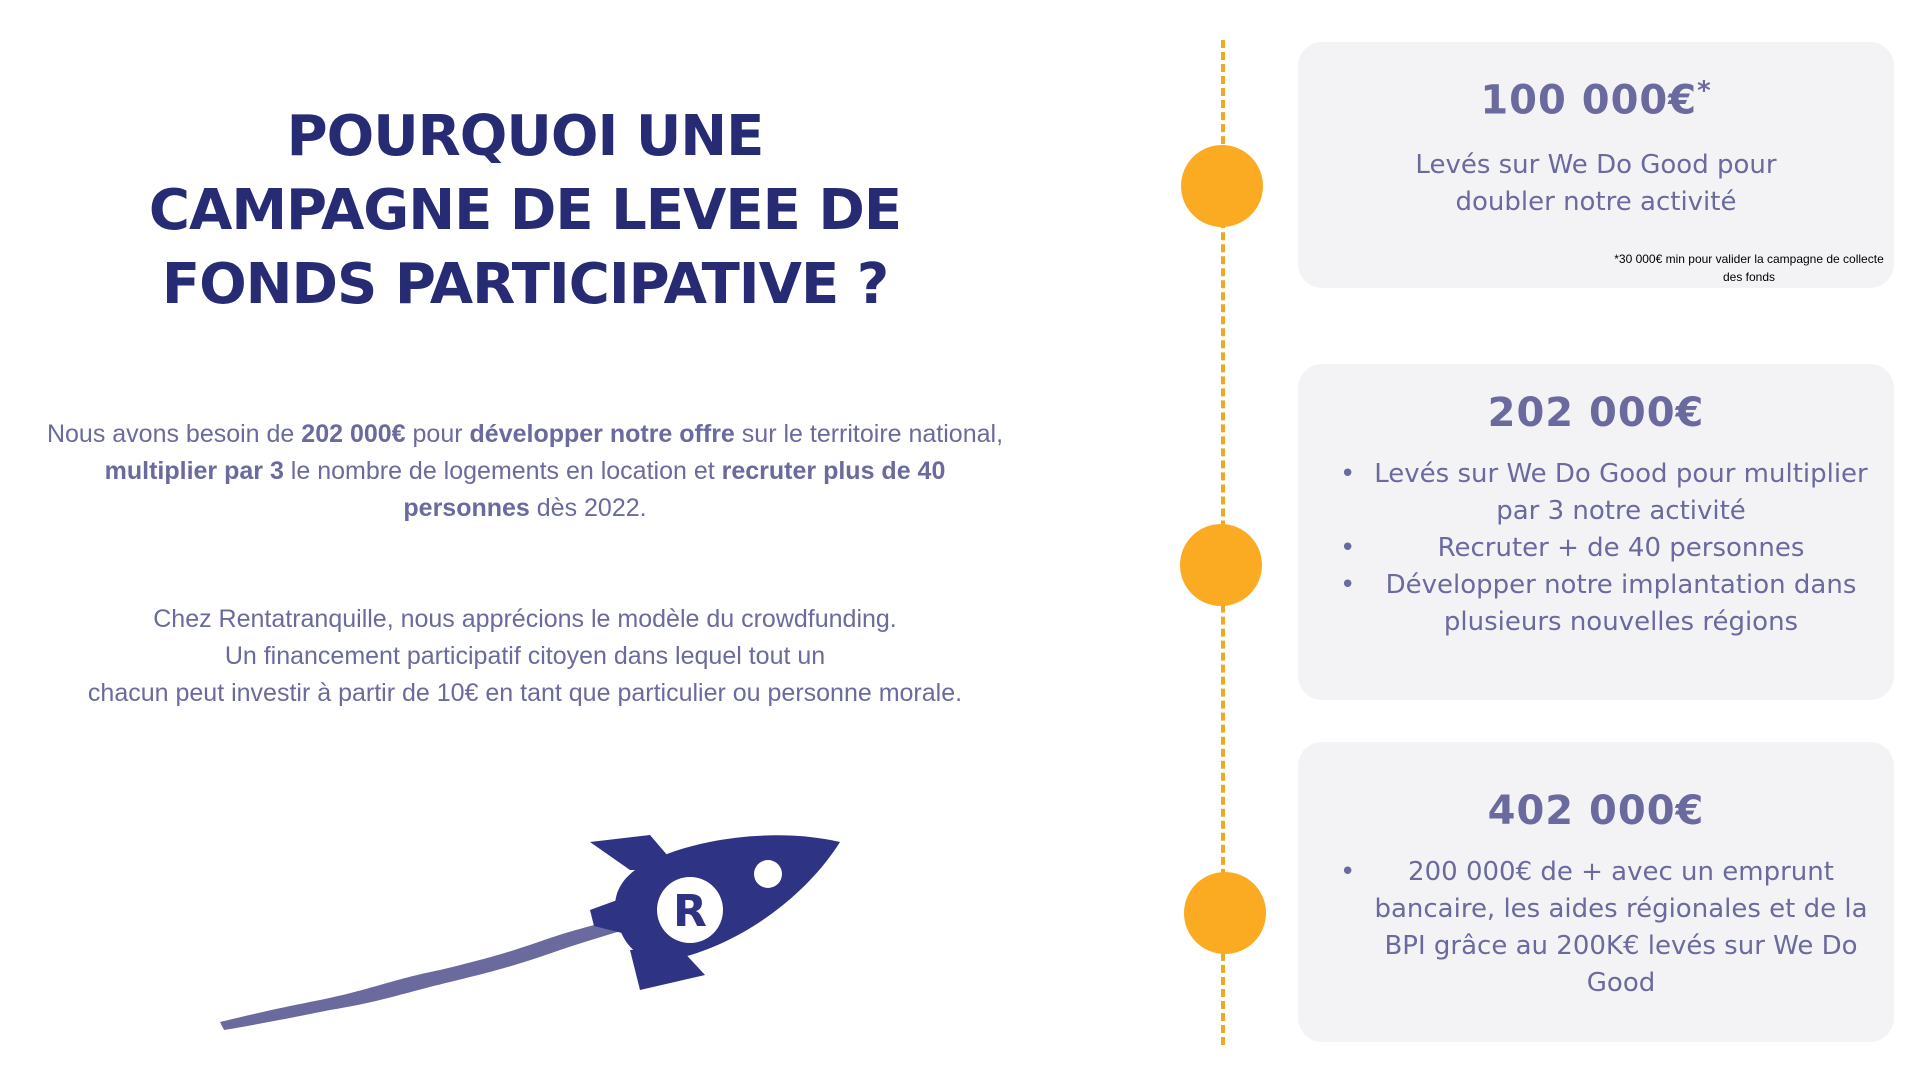  I want to click on milestone-amount-2: 202 000€, so click(1596, 413).